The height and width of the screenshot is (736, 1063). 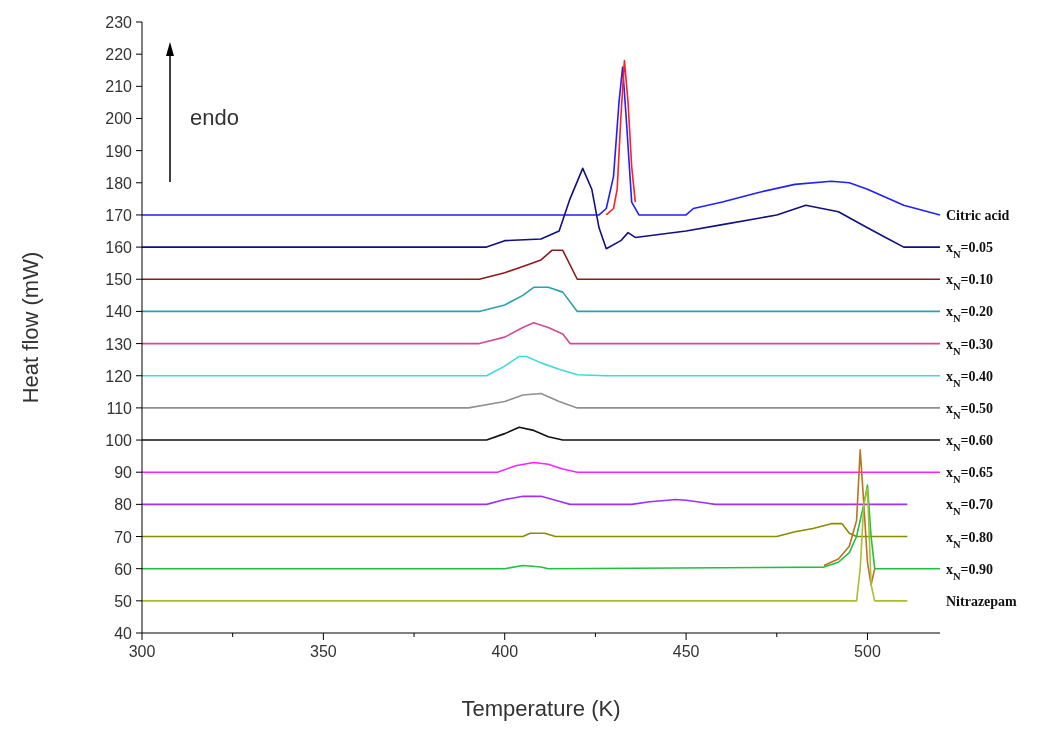 I want to click on series-label: x$_{N}$=0.40, so click(x=970, y=378).